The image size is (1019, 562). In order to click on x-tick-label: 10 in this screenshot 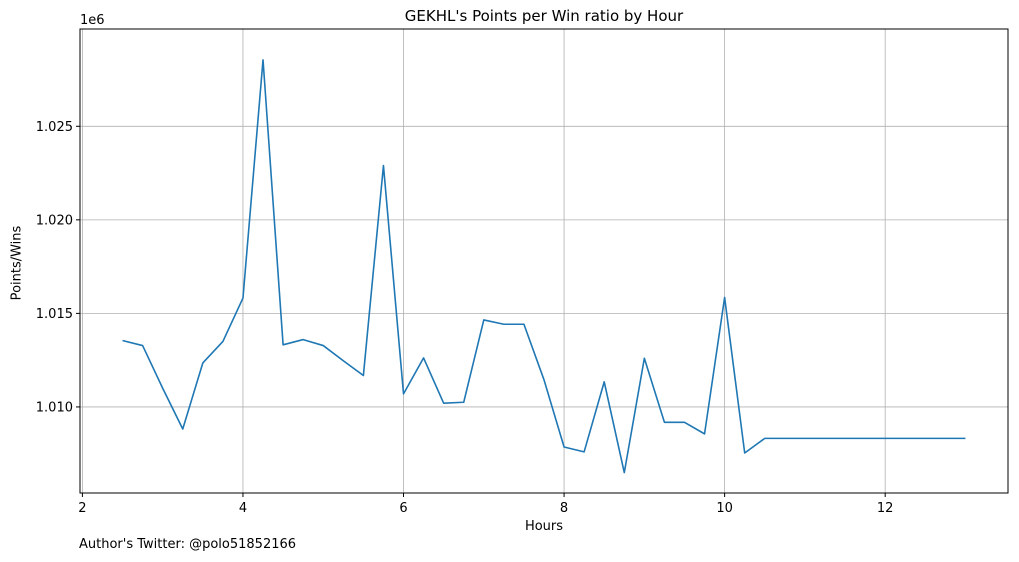, I will do `click(724, 508)`.